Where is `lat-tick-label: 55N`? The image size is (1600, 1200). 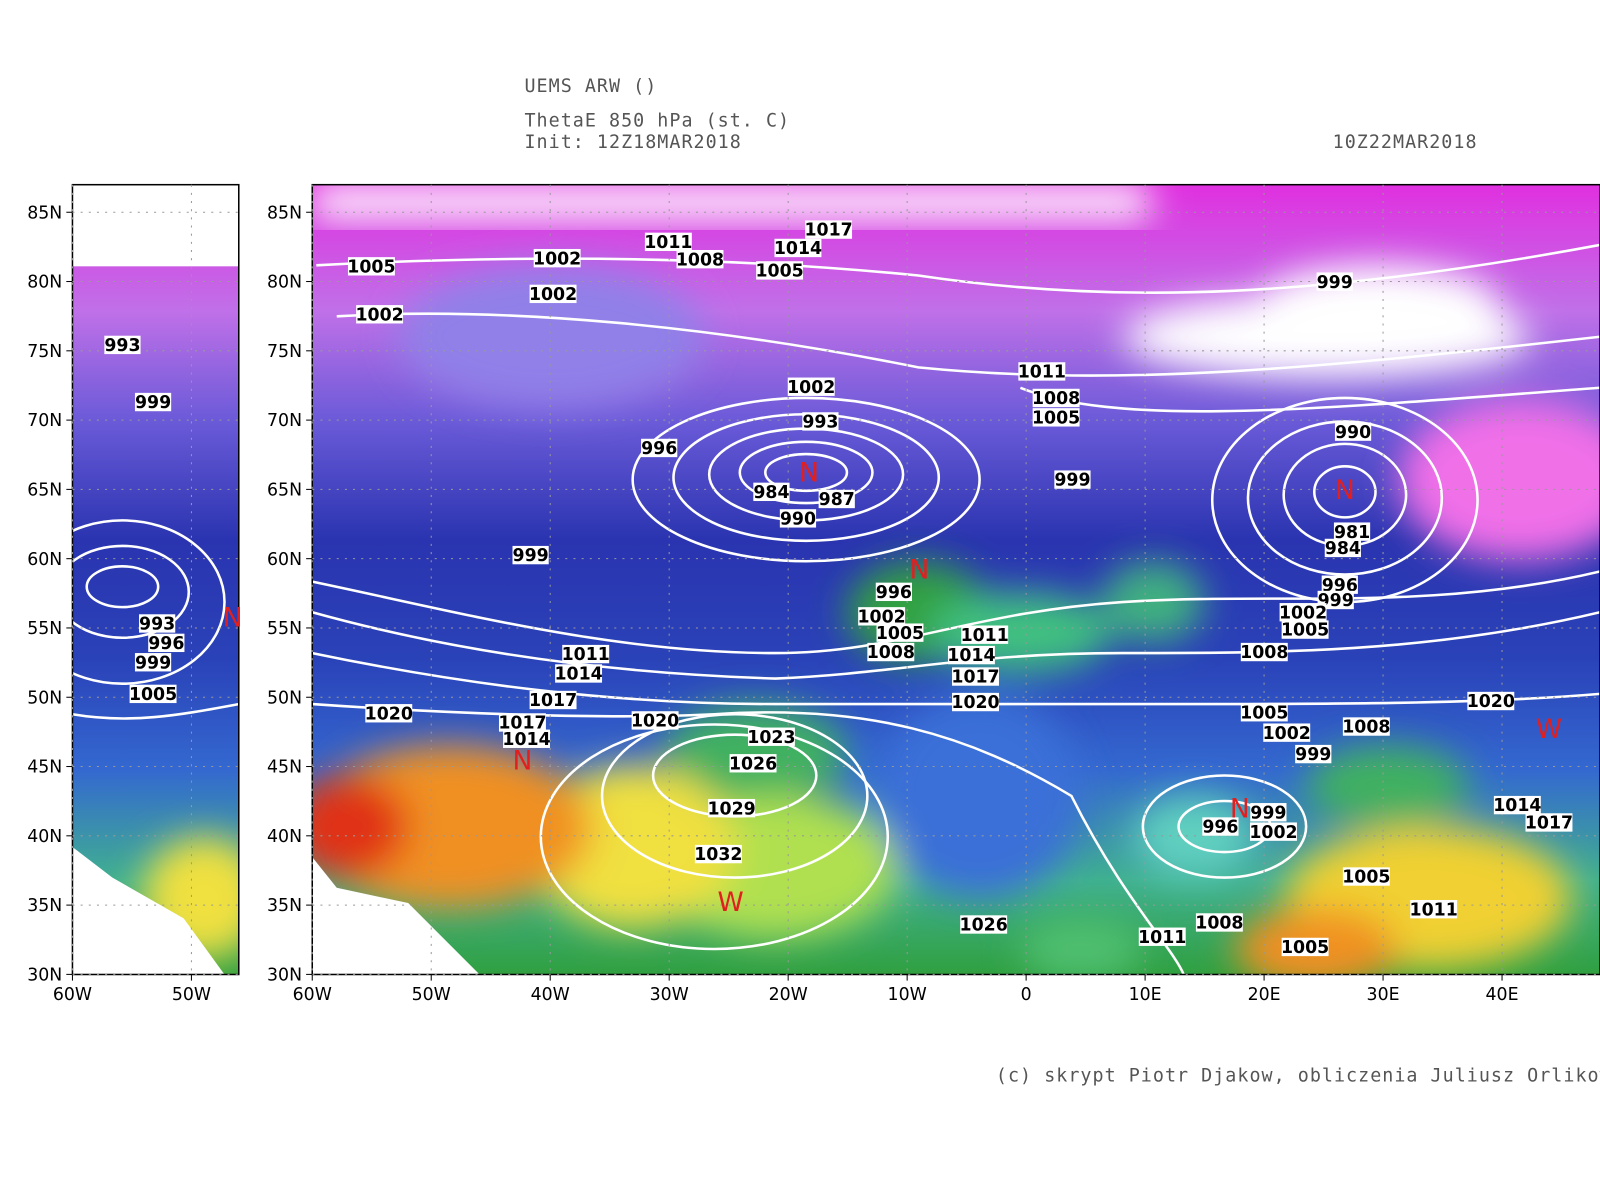
lat-tick-label: 55N is located at coordinates (44, 629).